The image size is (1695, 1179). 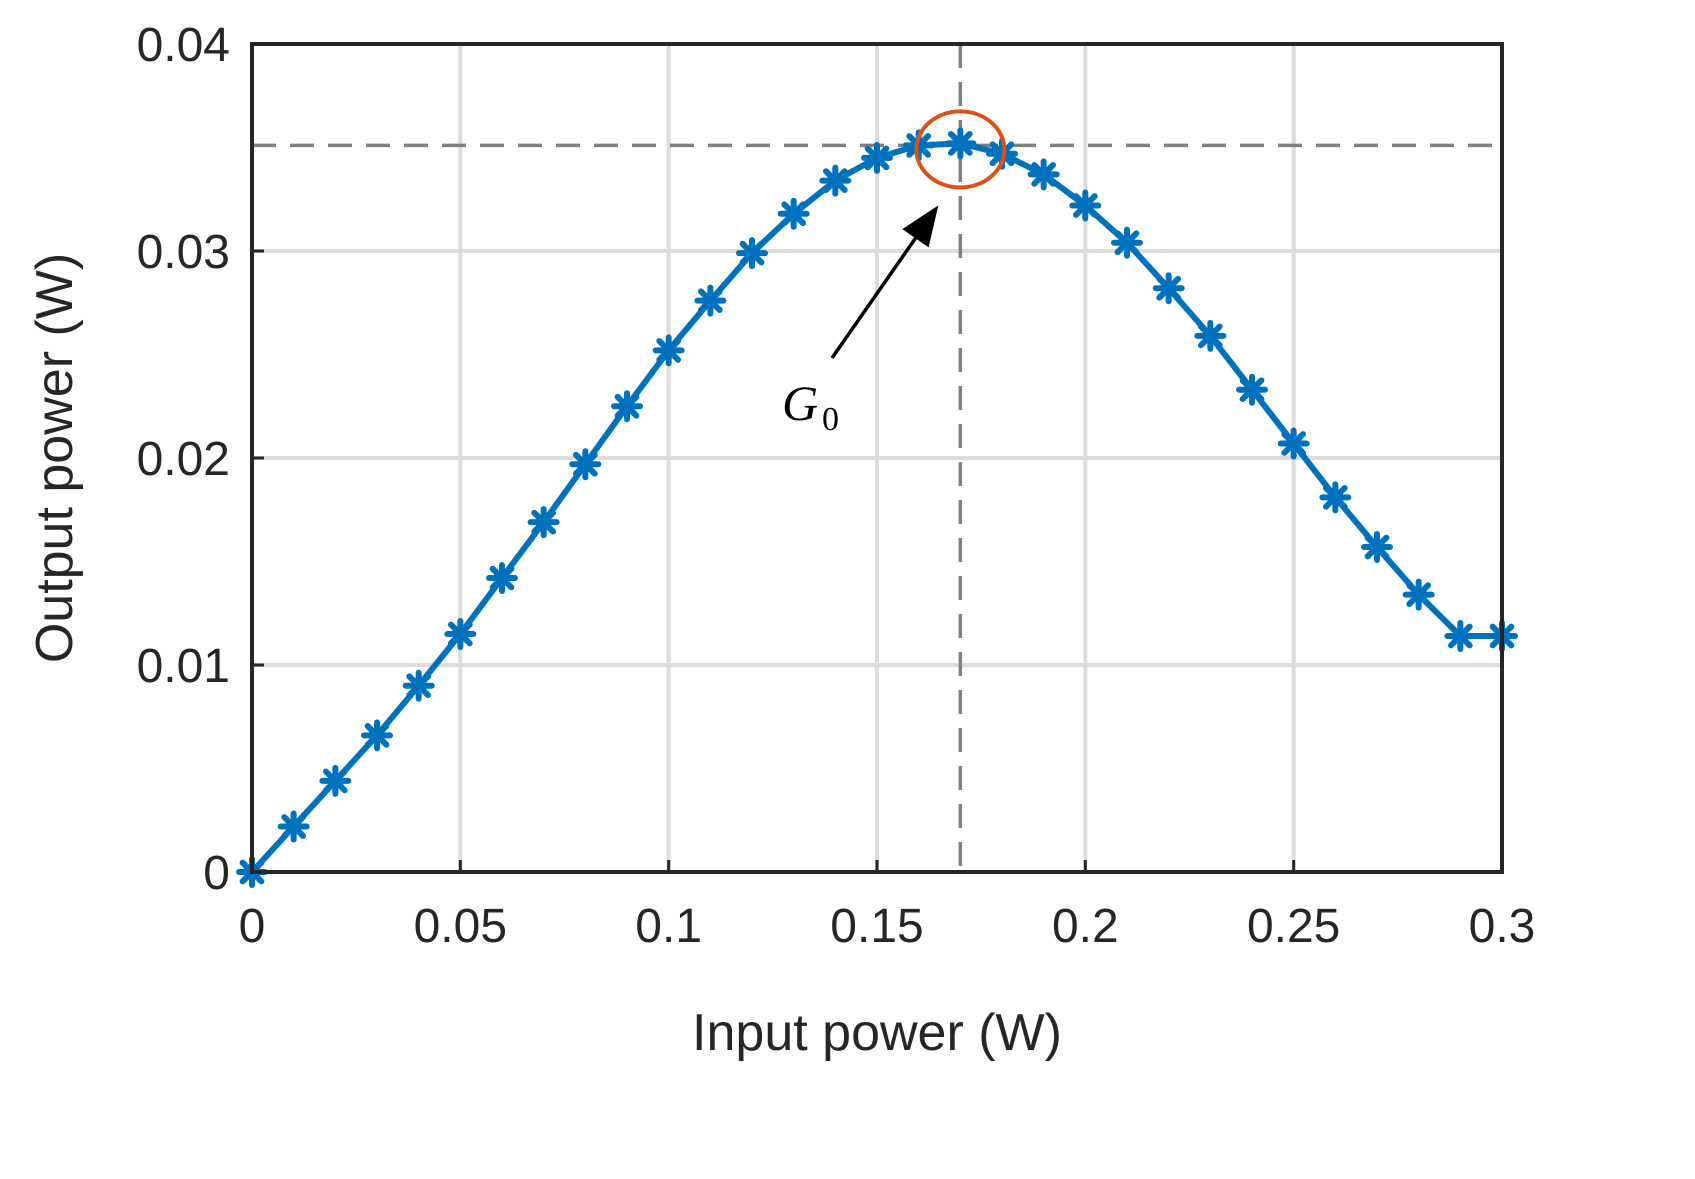 I want to click on annotation-arrow-head, so click(x=920, y=226).